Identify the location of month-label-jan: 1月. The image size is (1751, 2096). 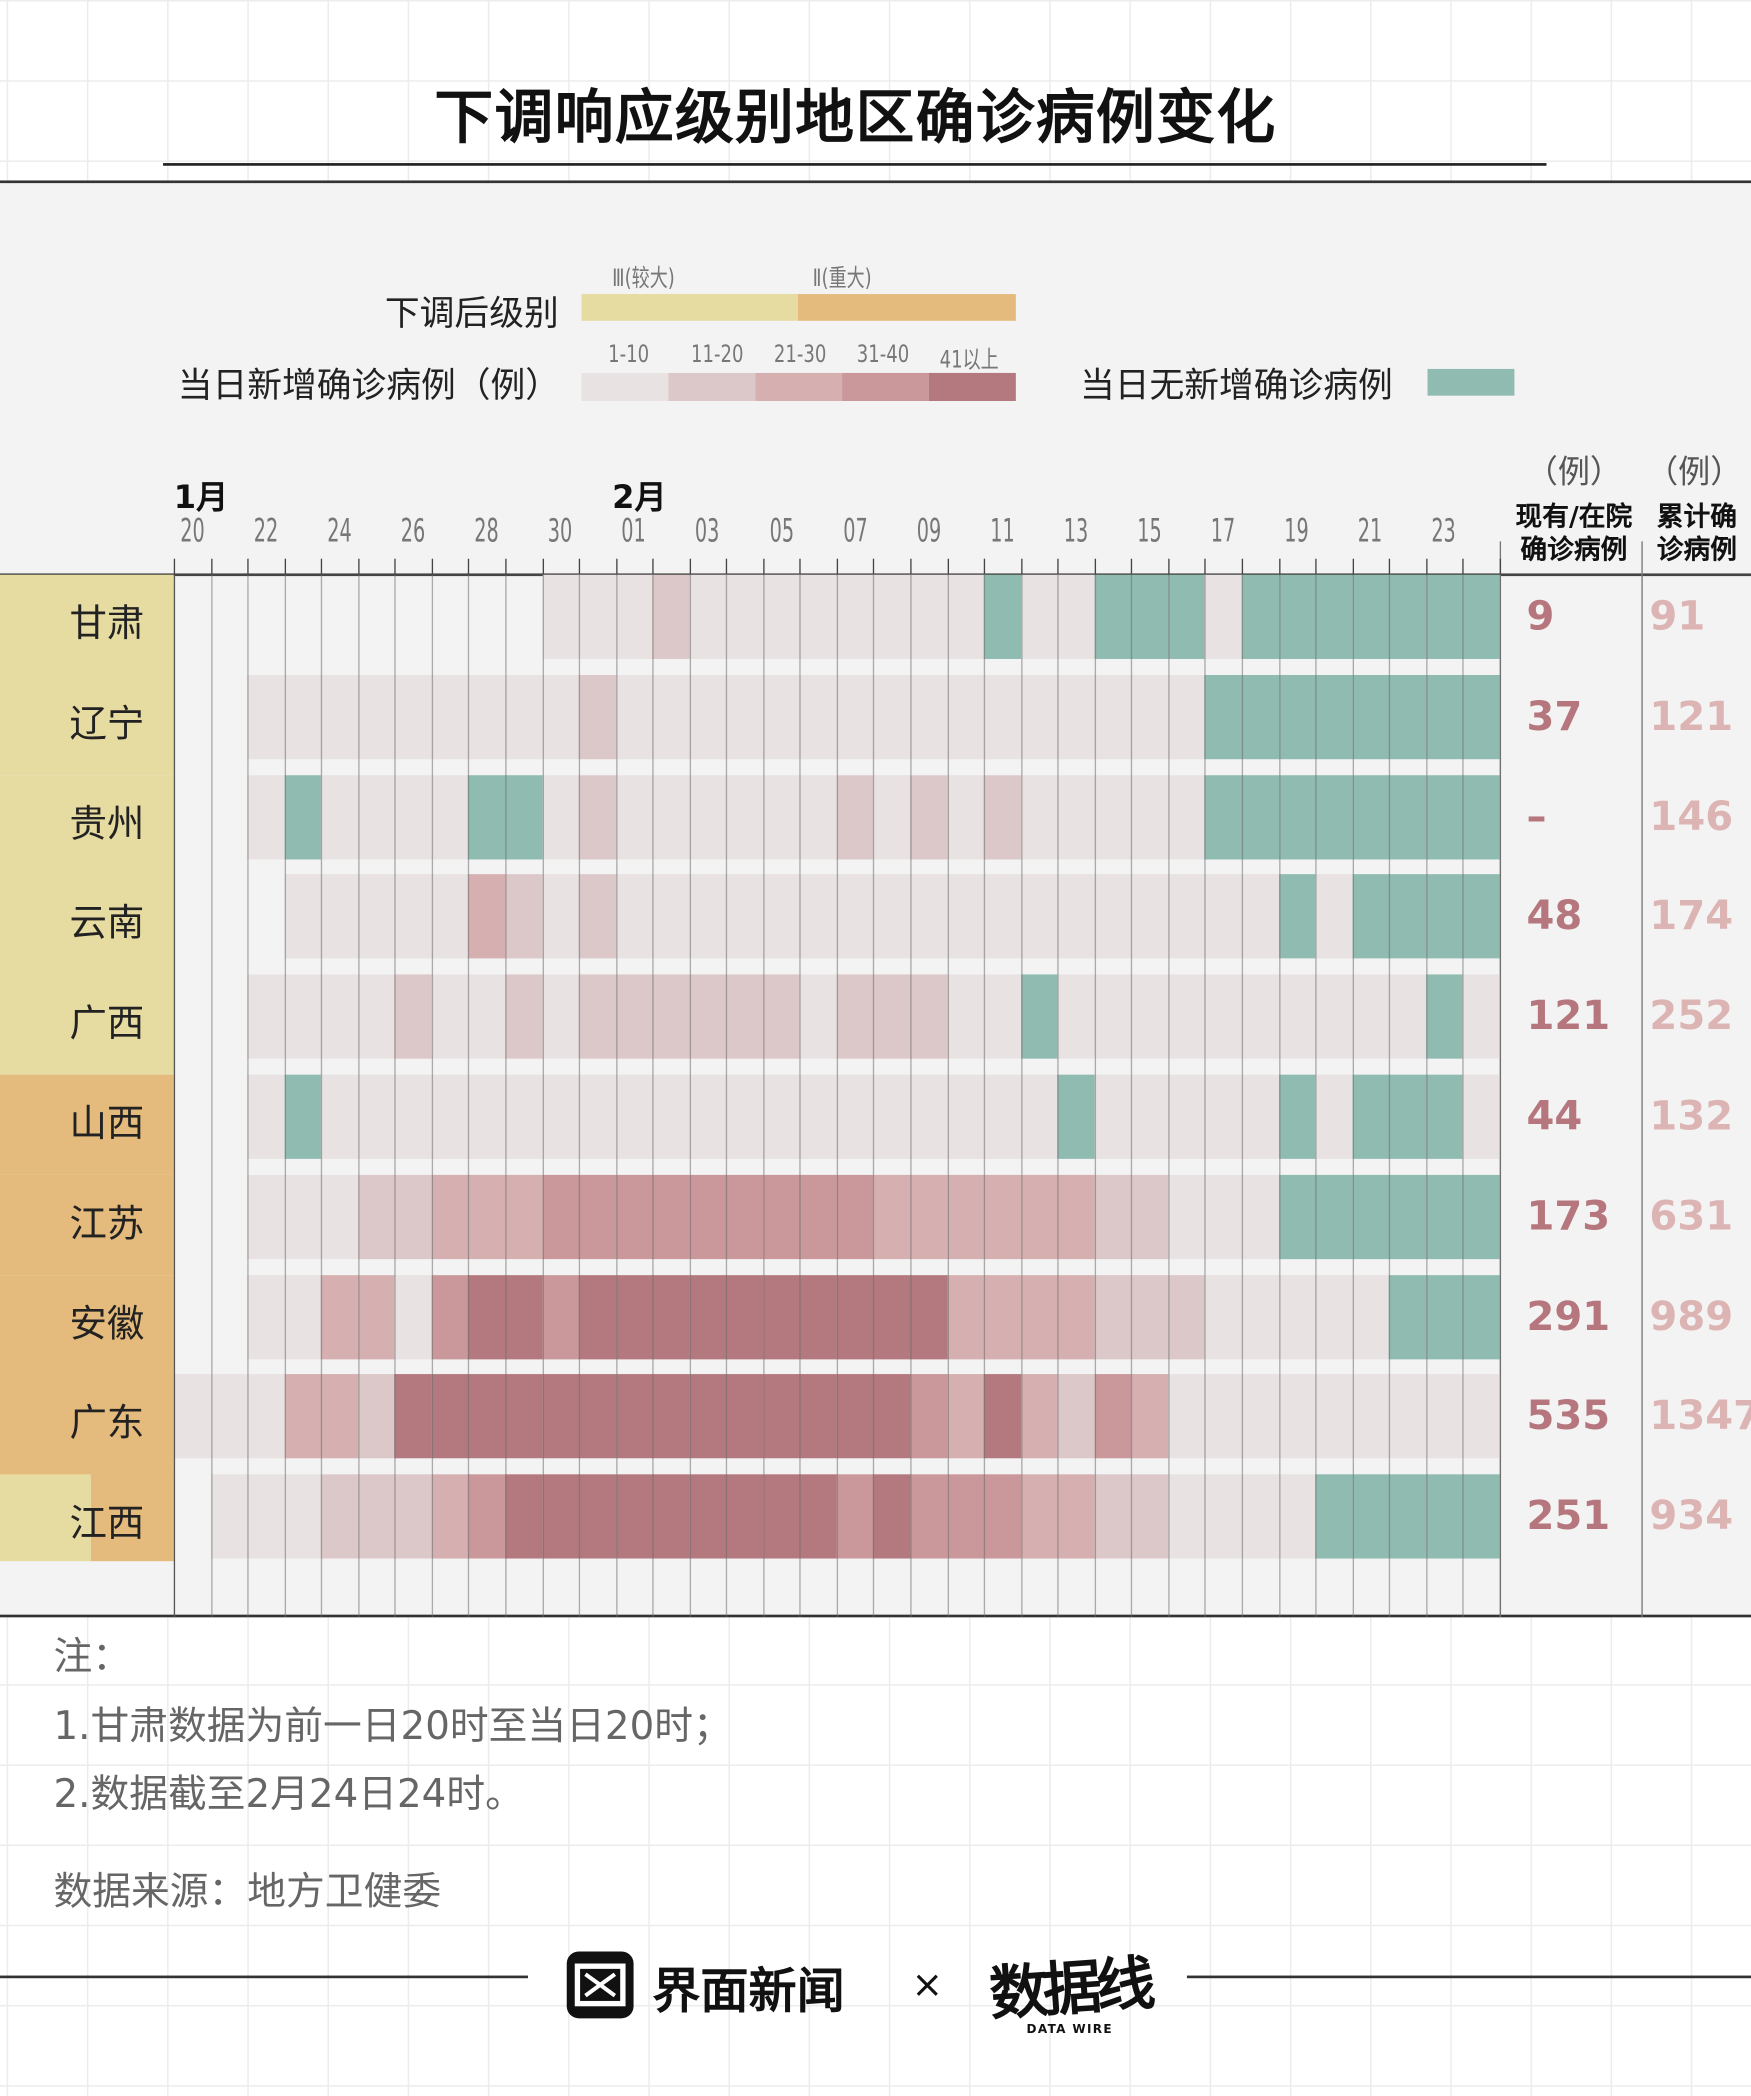
(201, 497).